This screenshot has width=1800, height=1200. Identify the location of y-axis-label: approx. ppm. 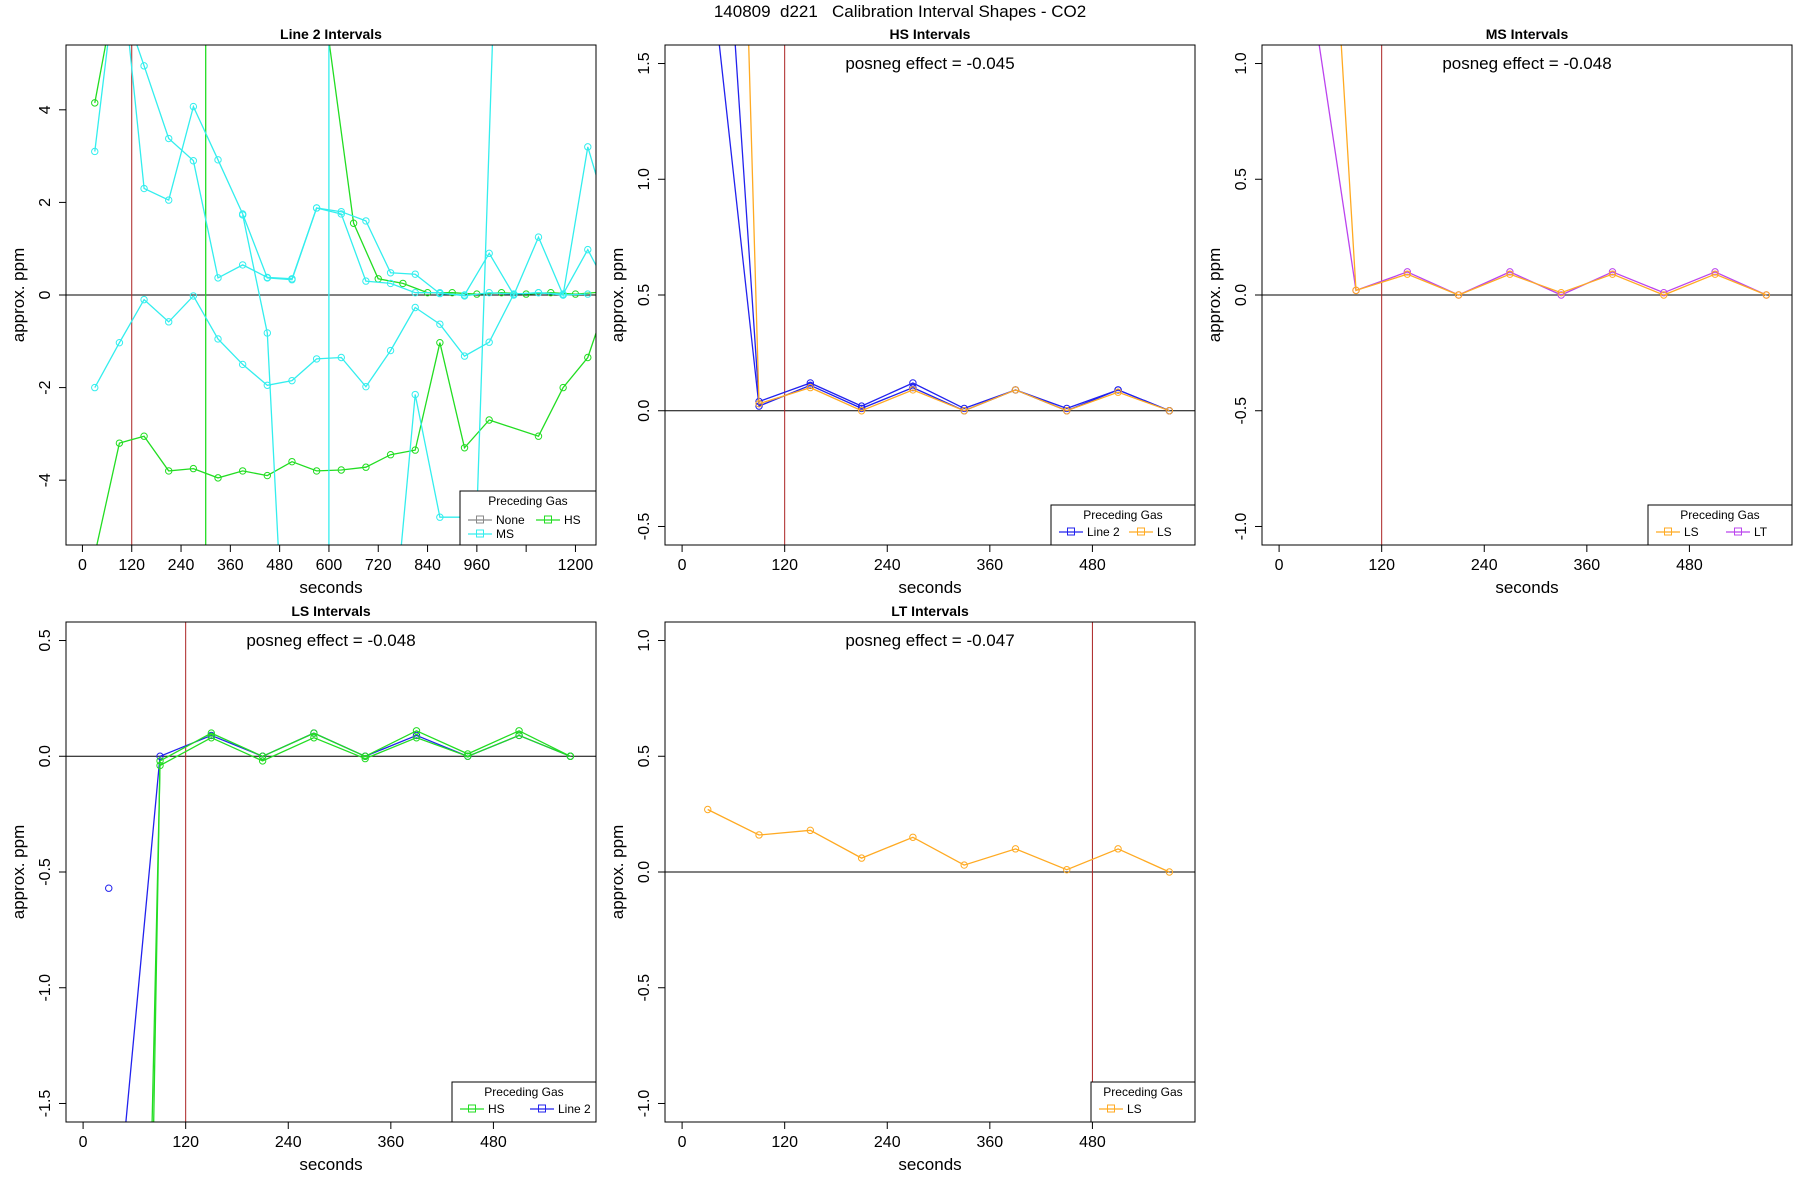
(1214, 295).